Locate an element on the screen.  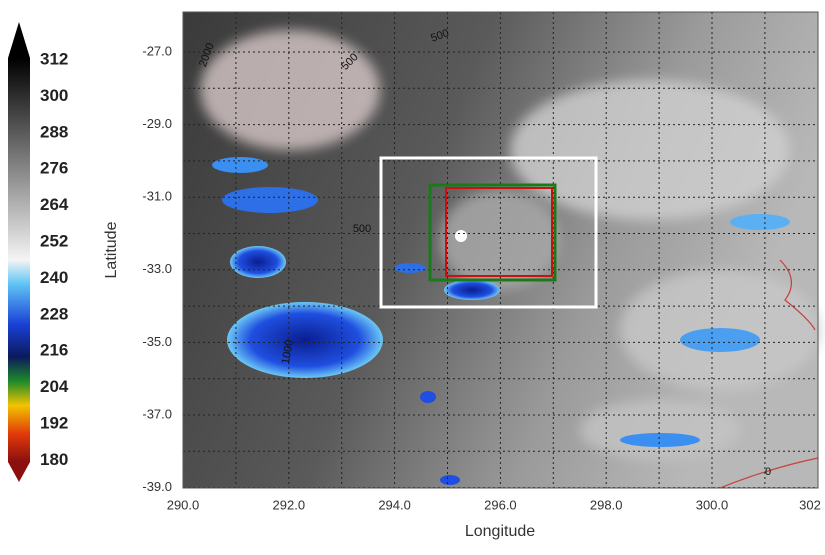
colorbar-label: 192 is located at coordinates (54, 422).